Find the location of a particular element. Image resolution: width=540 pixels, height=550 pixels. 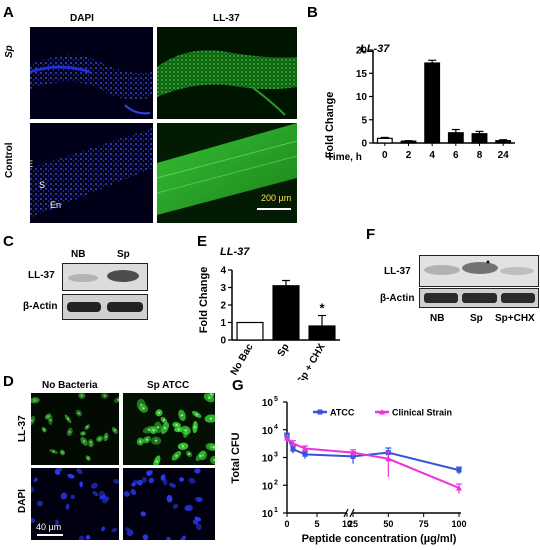

chart-e-title: LL-37 is located at coordinates (235, 252).